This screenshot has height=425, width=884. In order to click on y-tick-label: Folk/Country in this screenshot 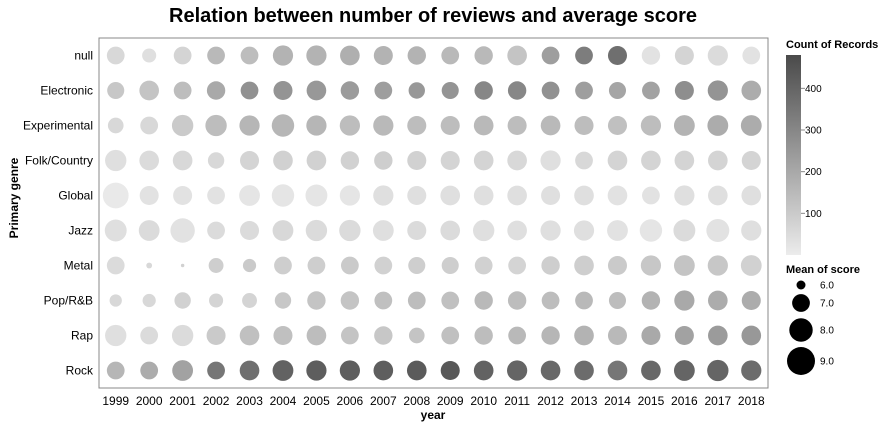, I will do `click(59, 161)`.